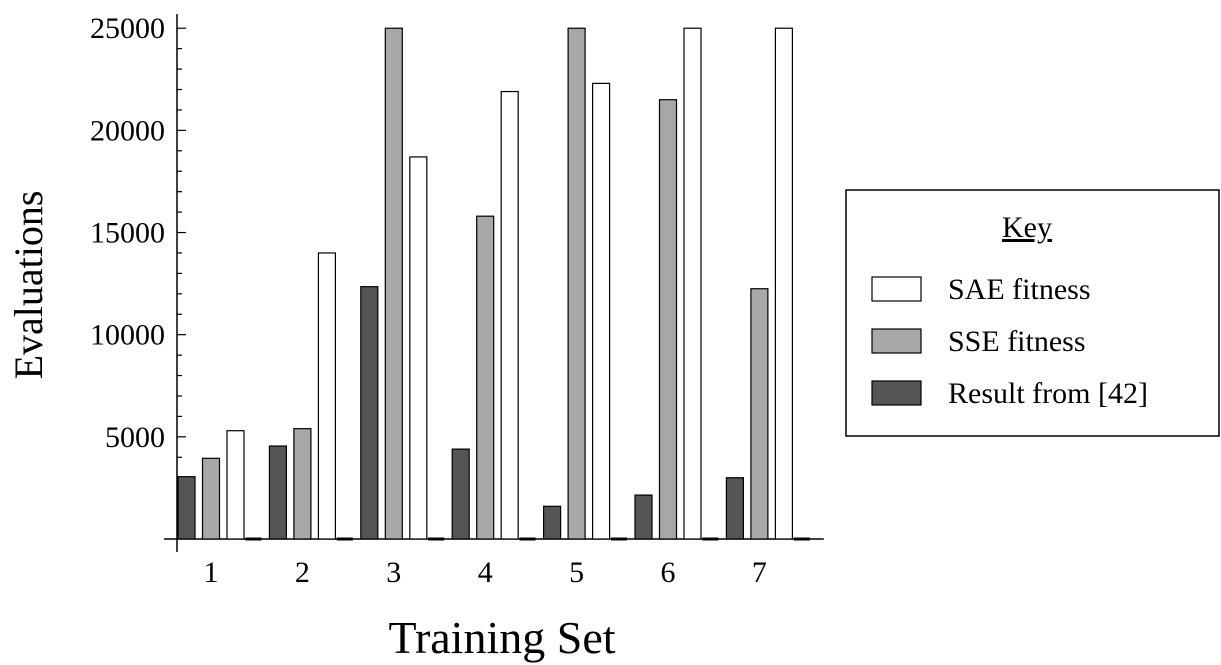  What do you see at coordinates (135, 437) in the screenshot?
I see `y-tick-label: 5000` at bounding box center [135, 437].